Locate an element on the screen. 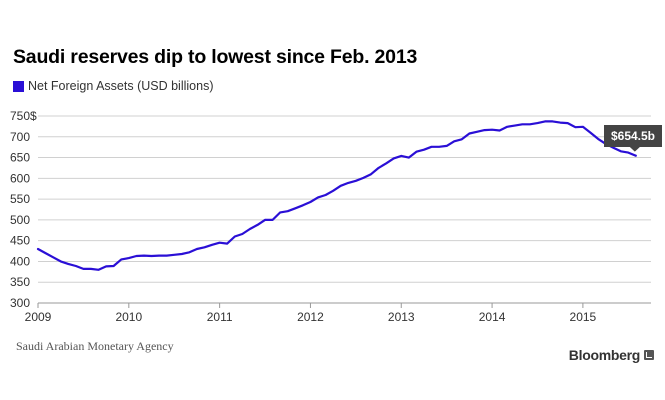 This screenshot has width=665, height=400. annotation-label: $654.5b is located at coordinates (633, 136).